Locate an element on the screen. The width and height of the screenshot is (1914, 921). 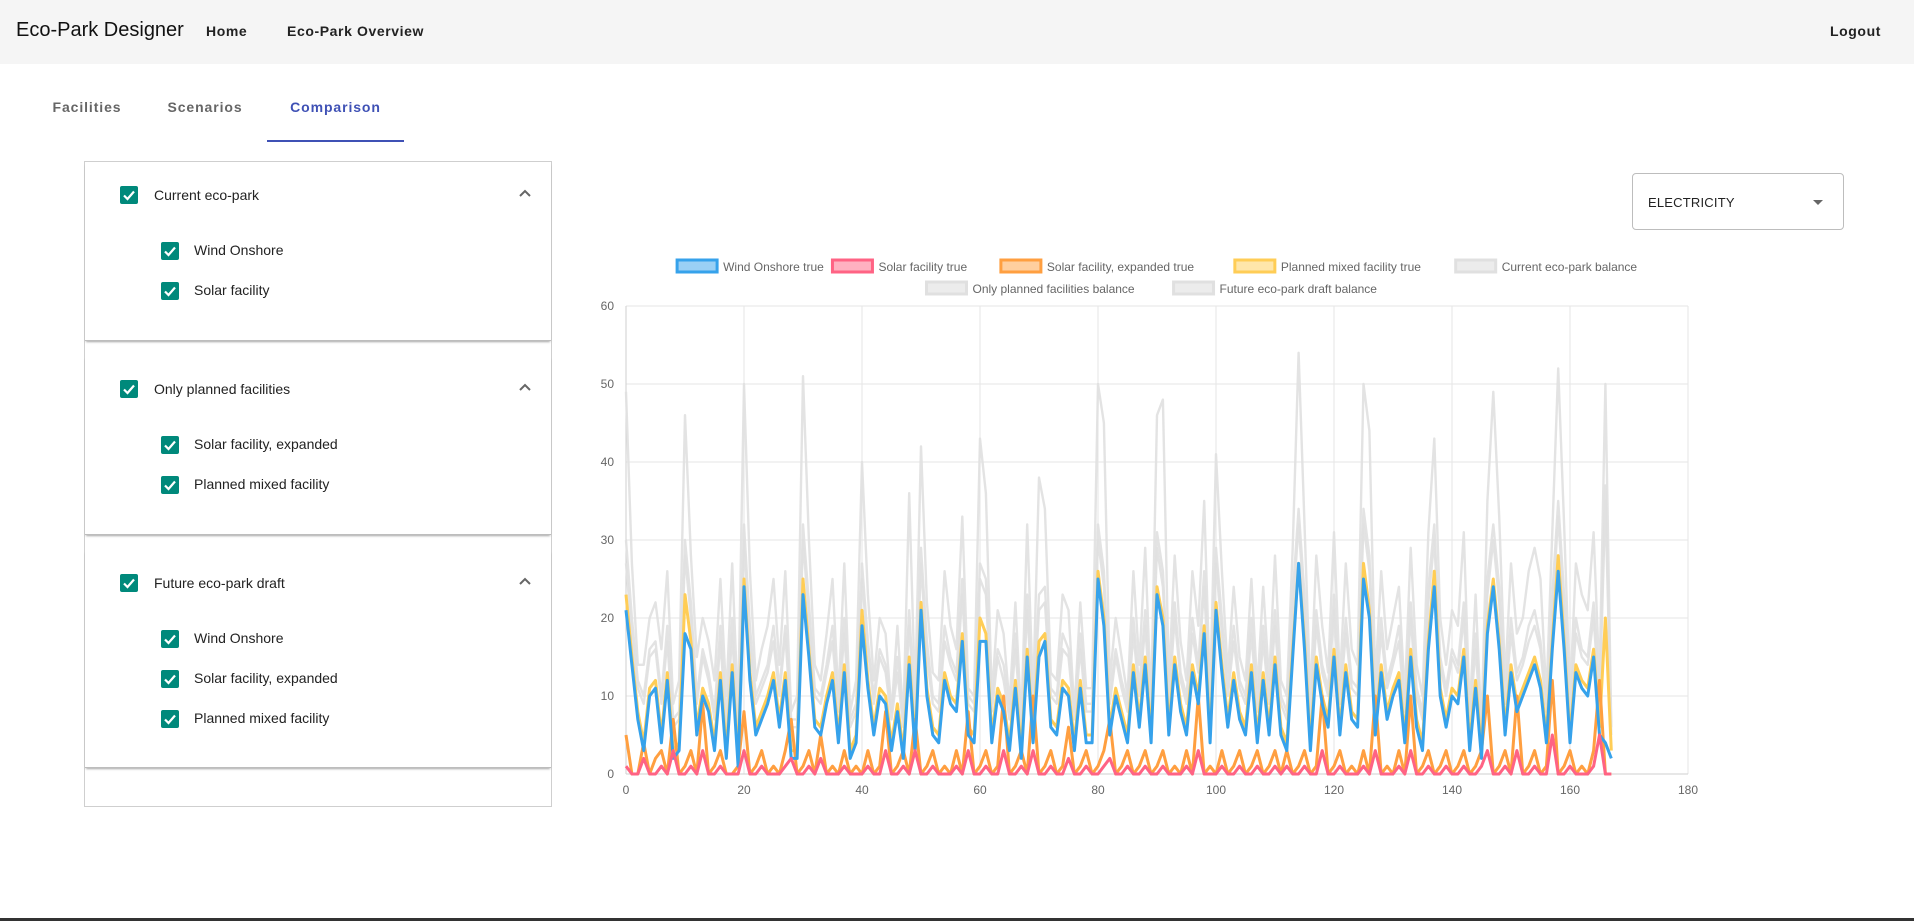
scenario-group-label: Only planned facilities is located at coordinates (222, 389).